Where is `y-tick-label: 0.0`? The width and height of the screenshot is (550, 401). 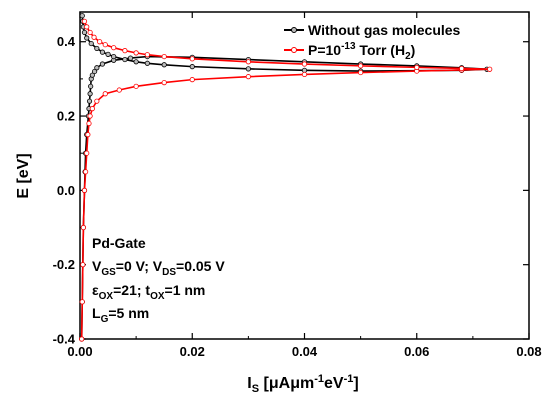 y-tick-label: 0.0 is located at coordinates (66, 190).